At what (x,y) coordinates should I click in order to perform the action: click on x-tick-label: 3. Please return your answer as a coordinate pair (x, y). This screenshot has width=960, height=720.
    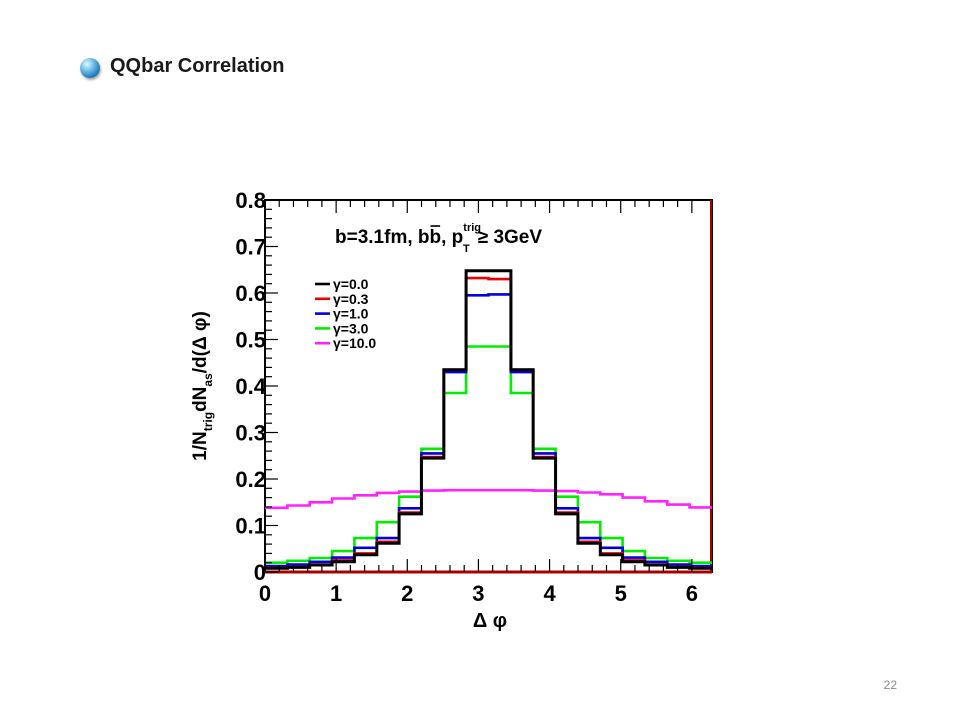
    Looking at the image, I should click on (478, 593).